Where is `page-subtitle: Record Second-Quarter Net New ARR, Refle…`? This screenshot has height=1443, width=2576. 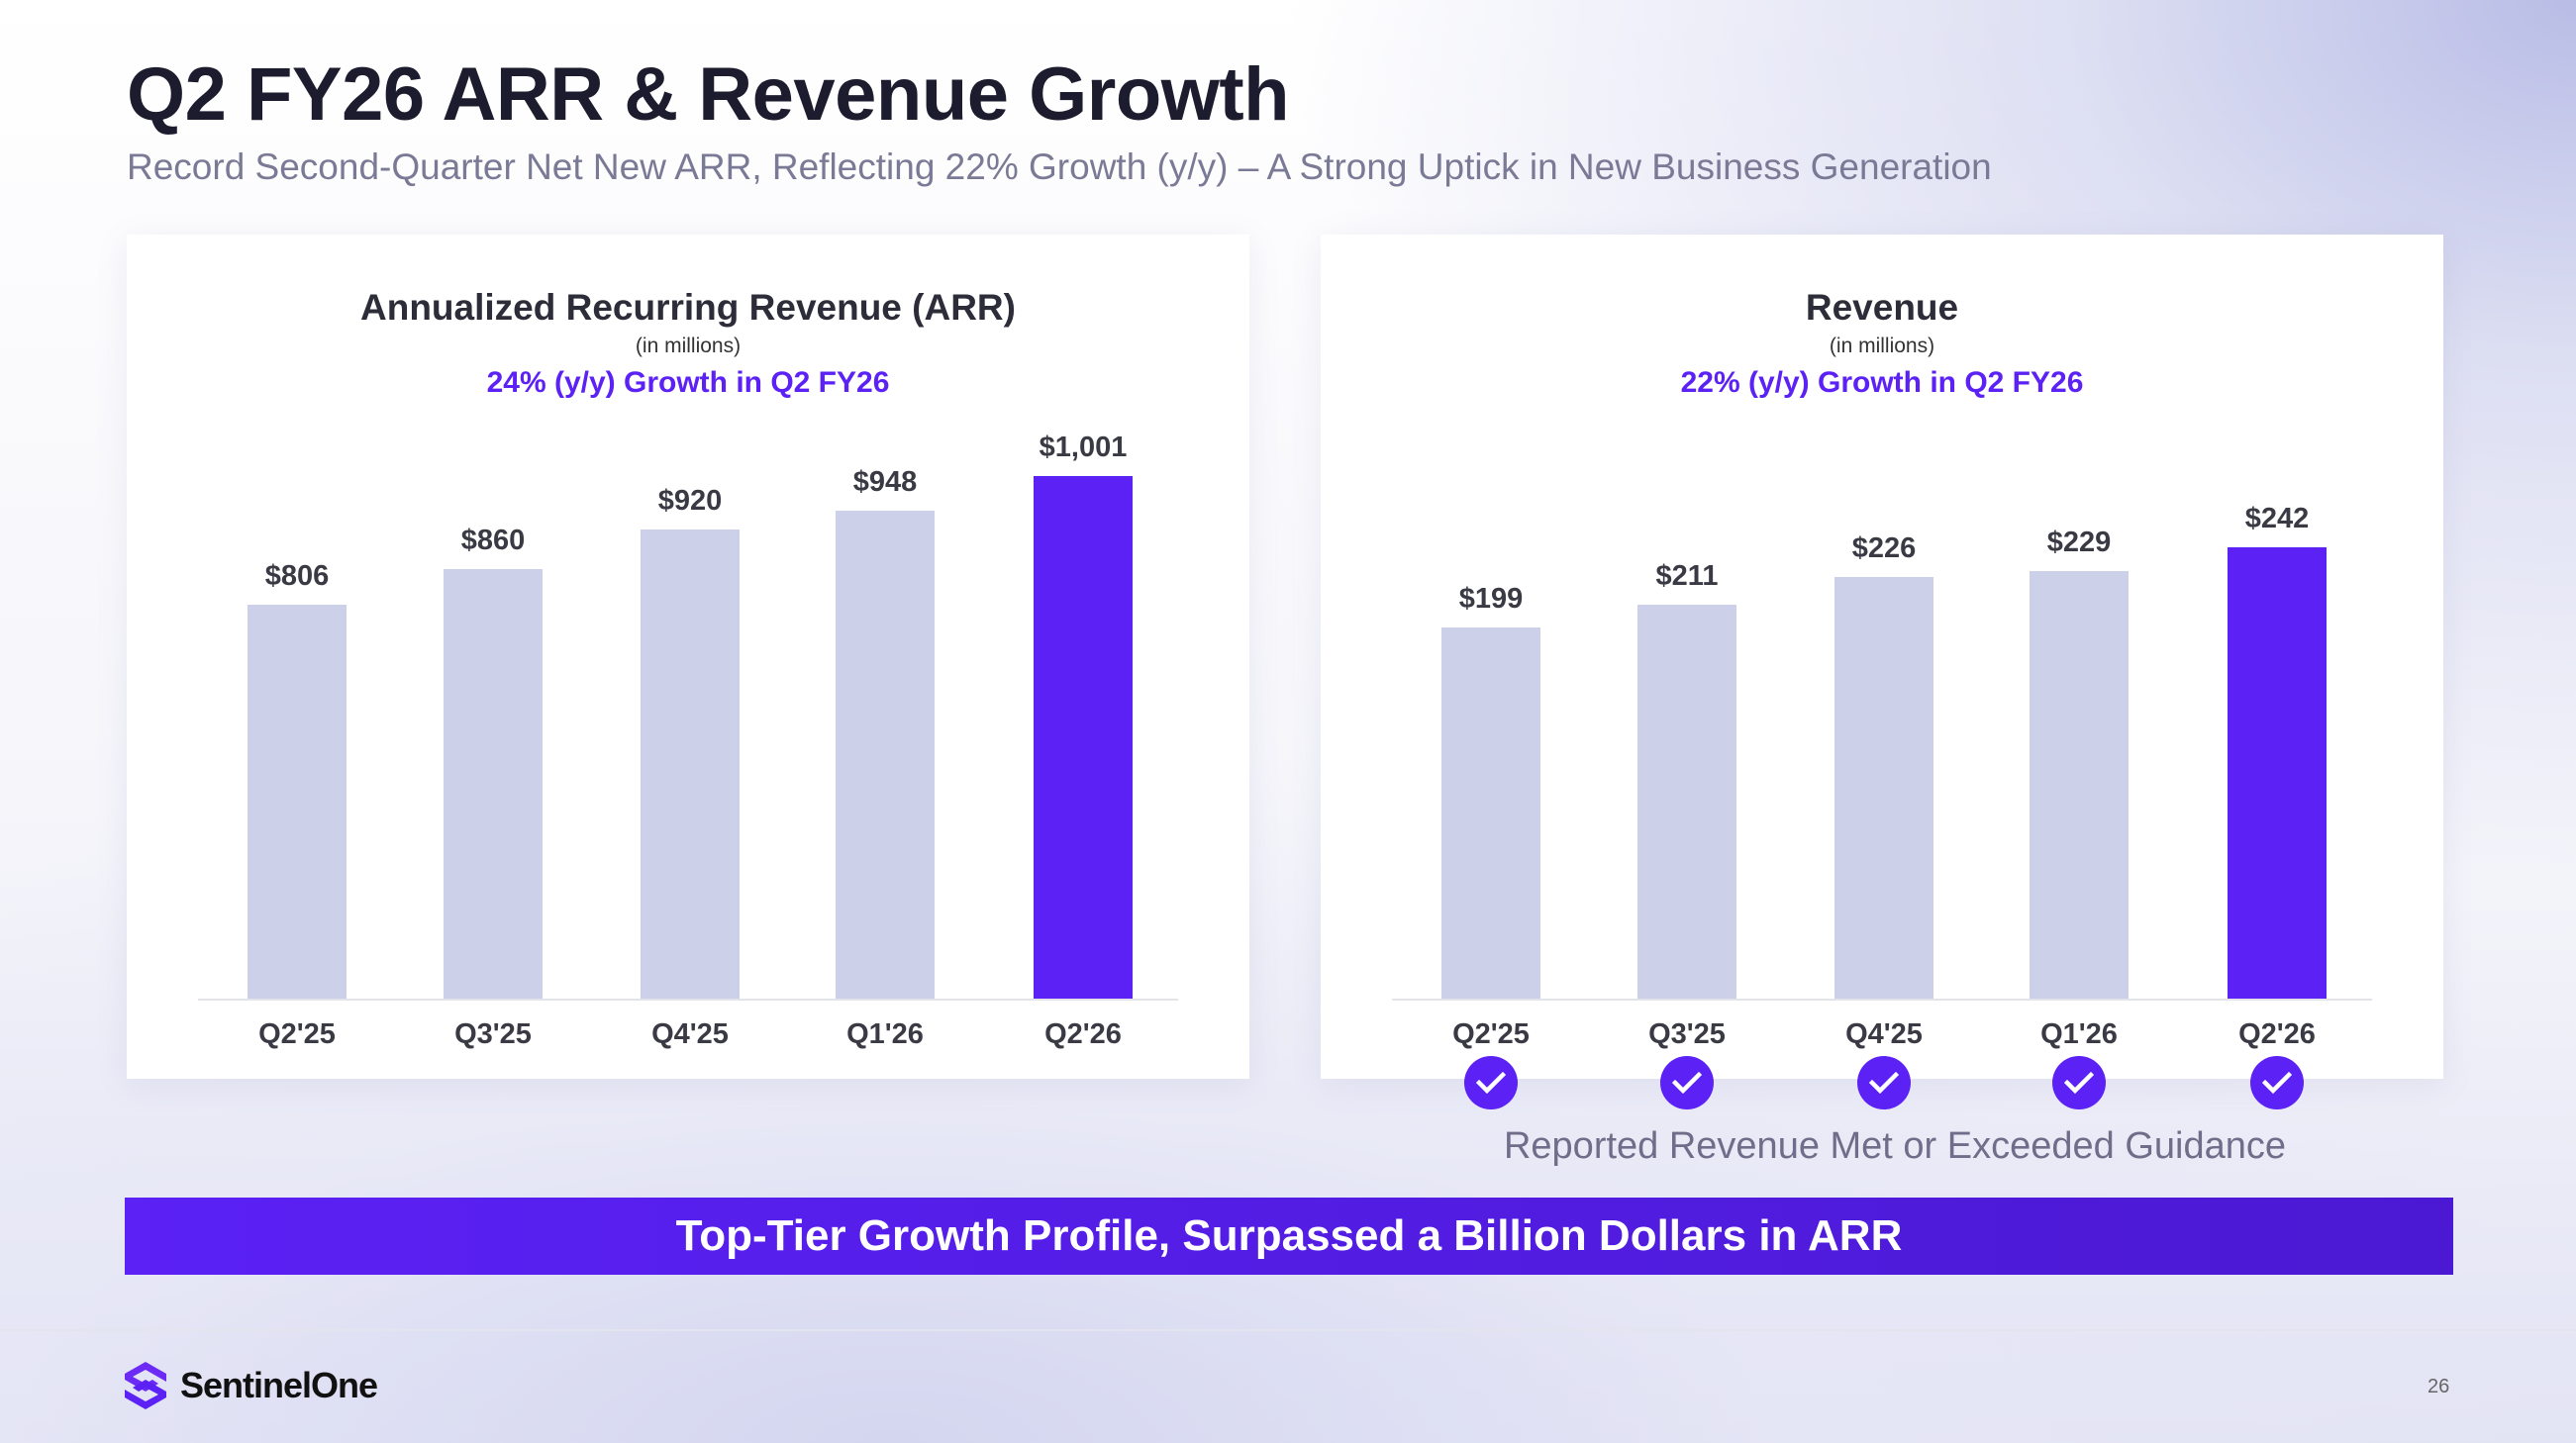 page-subtitle: Record Second-Quarter Net New ARR, Refle… is located at coordinates (1059, 166).